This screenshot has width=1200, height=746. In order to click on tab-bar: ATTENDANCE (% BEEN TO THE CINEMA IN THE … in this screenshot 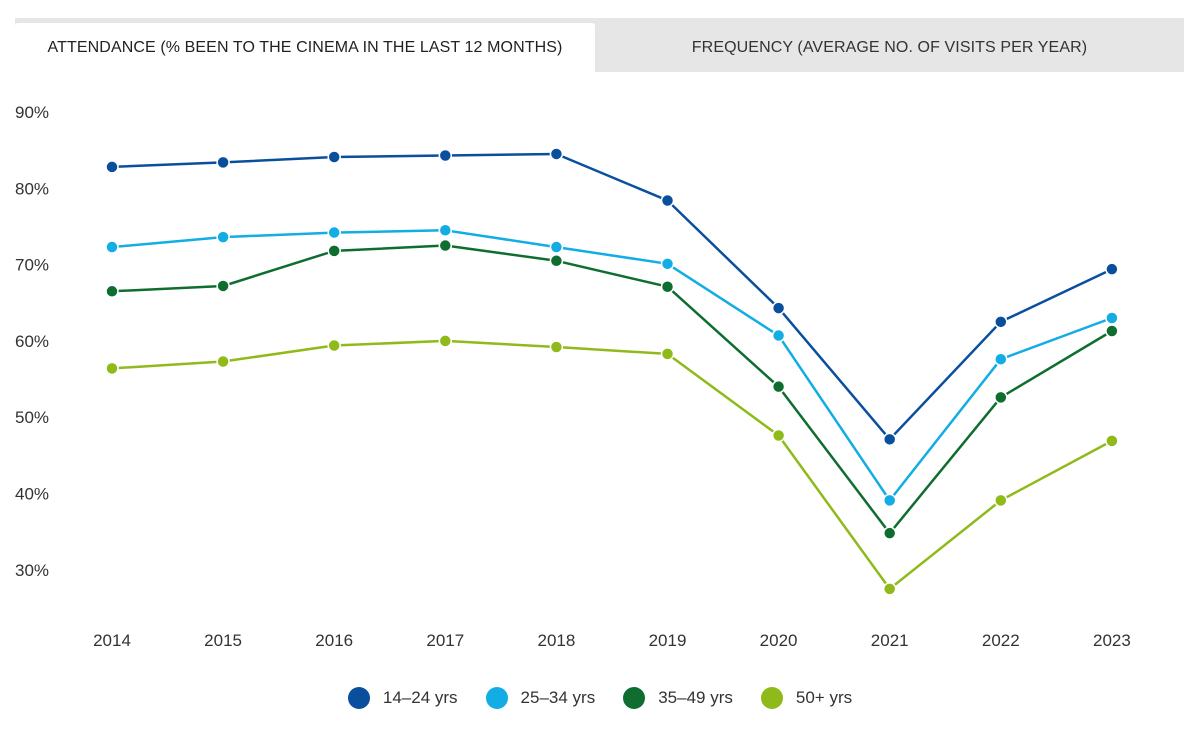, I will do `click(599, 45)`.